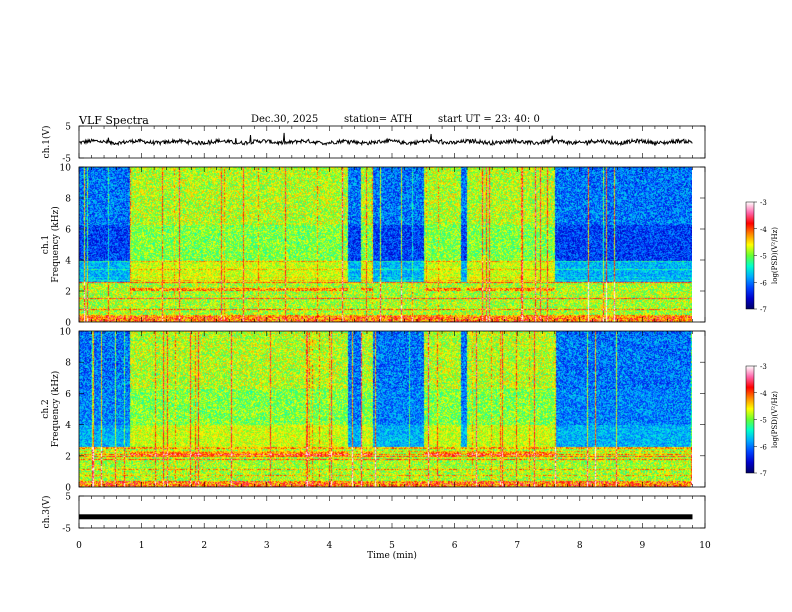  Describe the element at coordinates (267, 546) in the screenshot. I see `x-tick-label: 3` at that location.